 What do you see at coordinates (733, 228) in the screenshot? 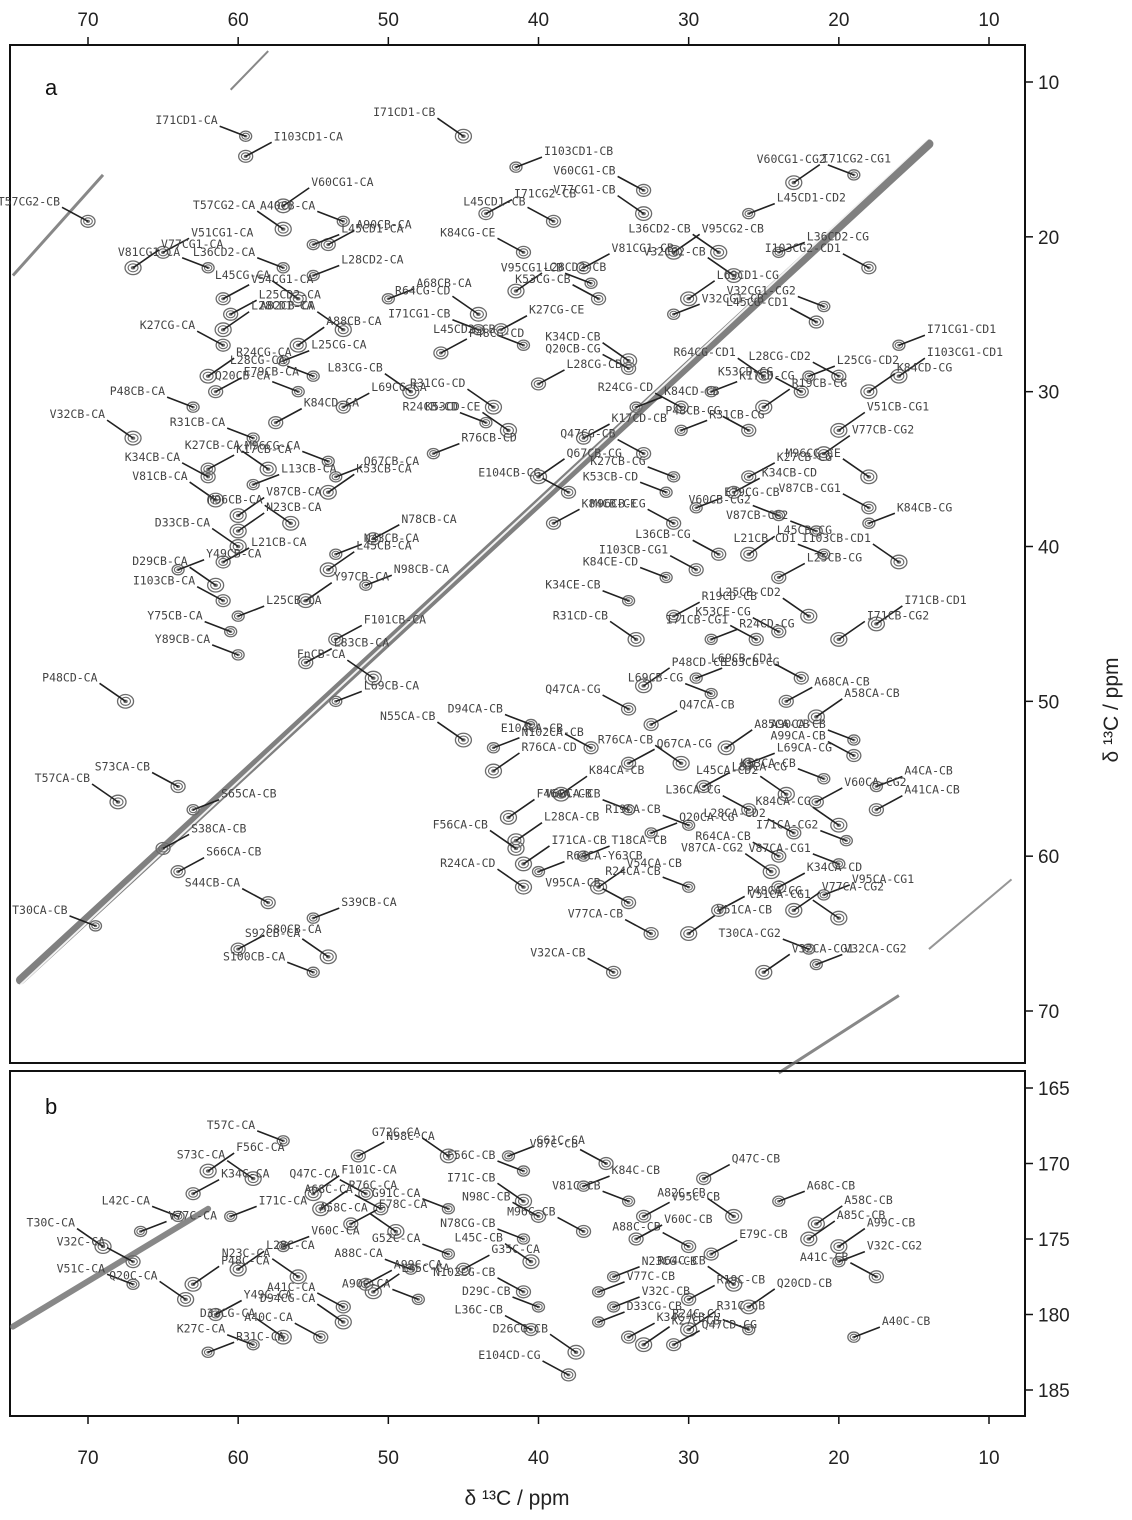
I see `peak-label: V95CG2-CB` at bounding box center [733, 228].